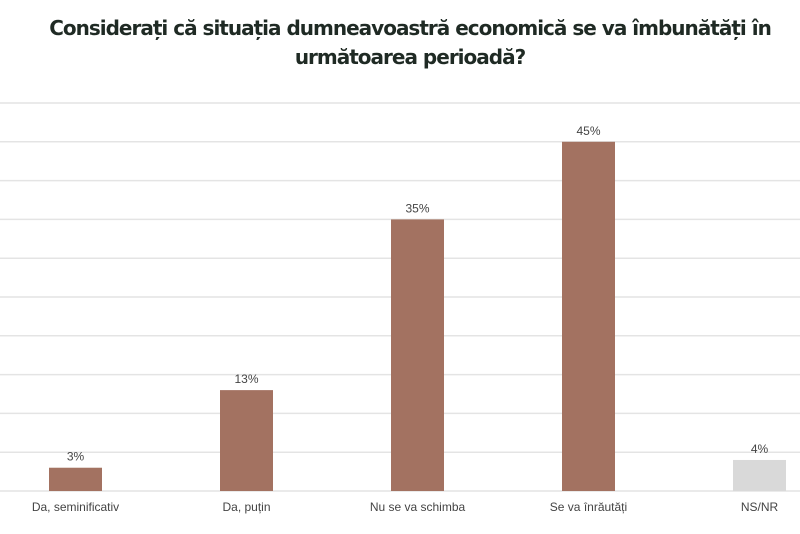  What do you see at coordinates (75, 507) in the screenshot?
I see `x-tick-label: Da, seminificativ` at bounding box center [75, 507].